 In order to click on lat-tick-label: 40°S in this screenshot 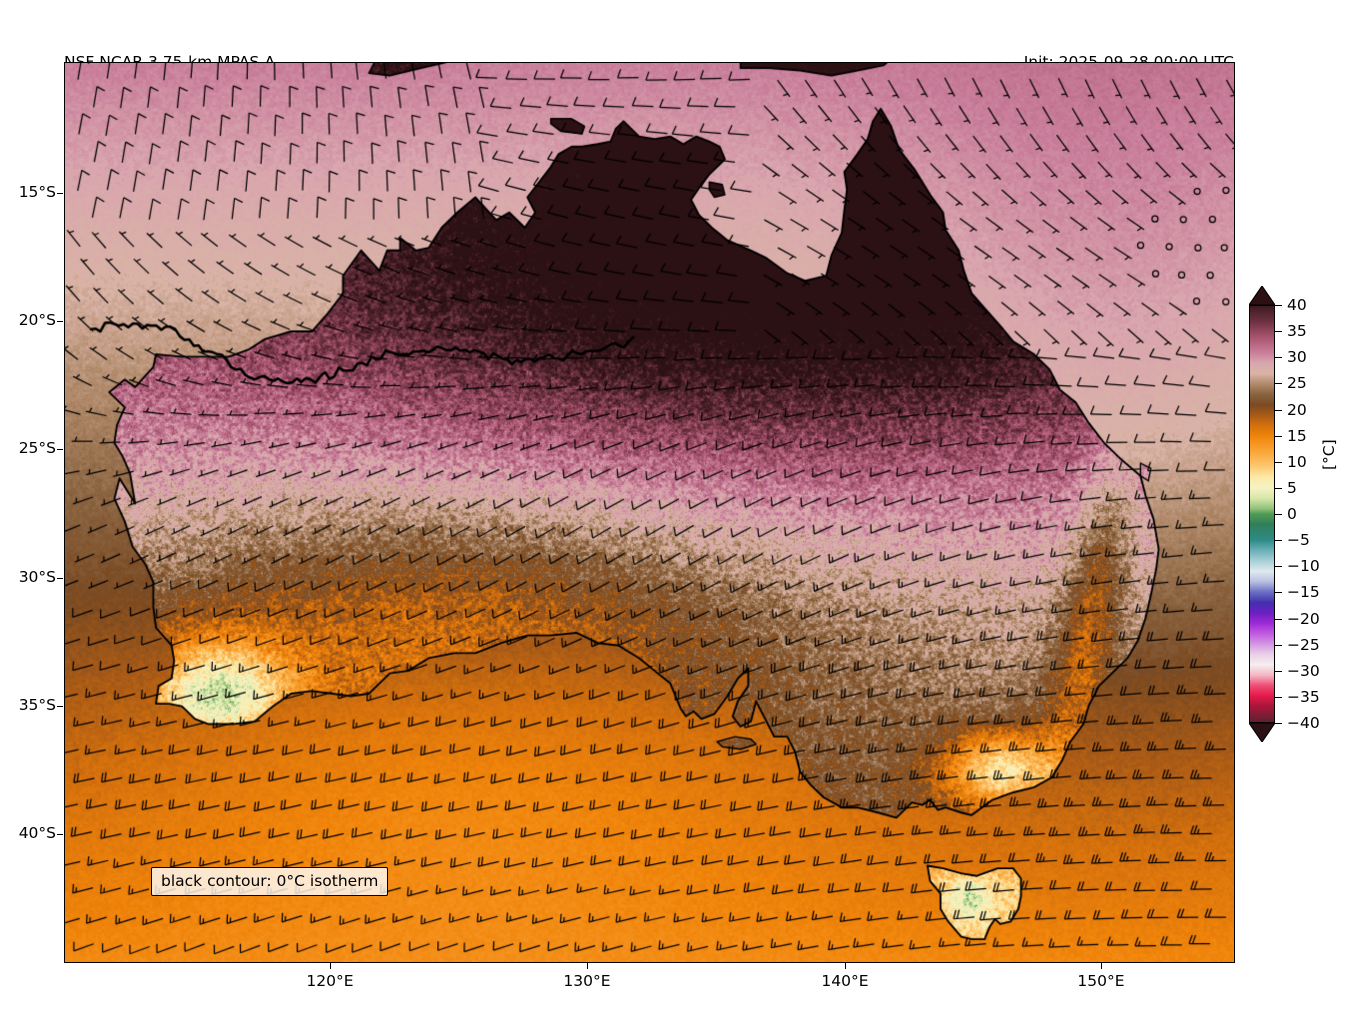, I will do `click(37, 833)`.